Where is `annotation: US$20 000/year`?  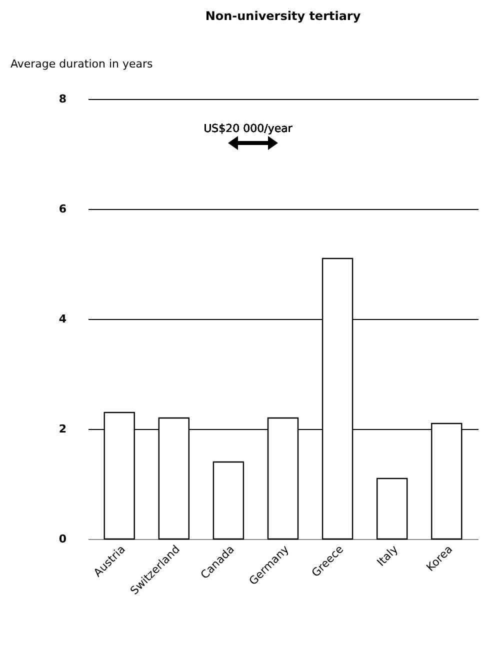 annotation: US$20 000/year is located at coordinates (248, 128).